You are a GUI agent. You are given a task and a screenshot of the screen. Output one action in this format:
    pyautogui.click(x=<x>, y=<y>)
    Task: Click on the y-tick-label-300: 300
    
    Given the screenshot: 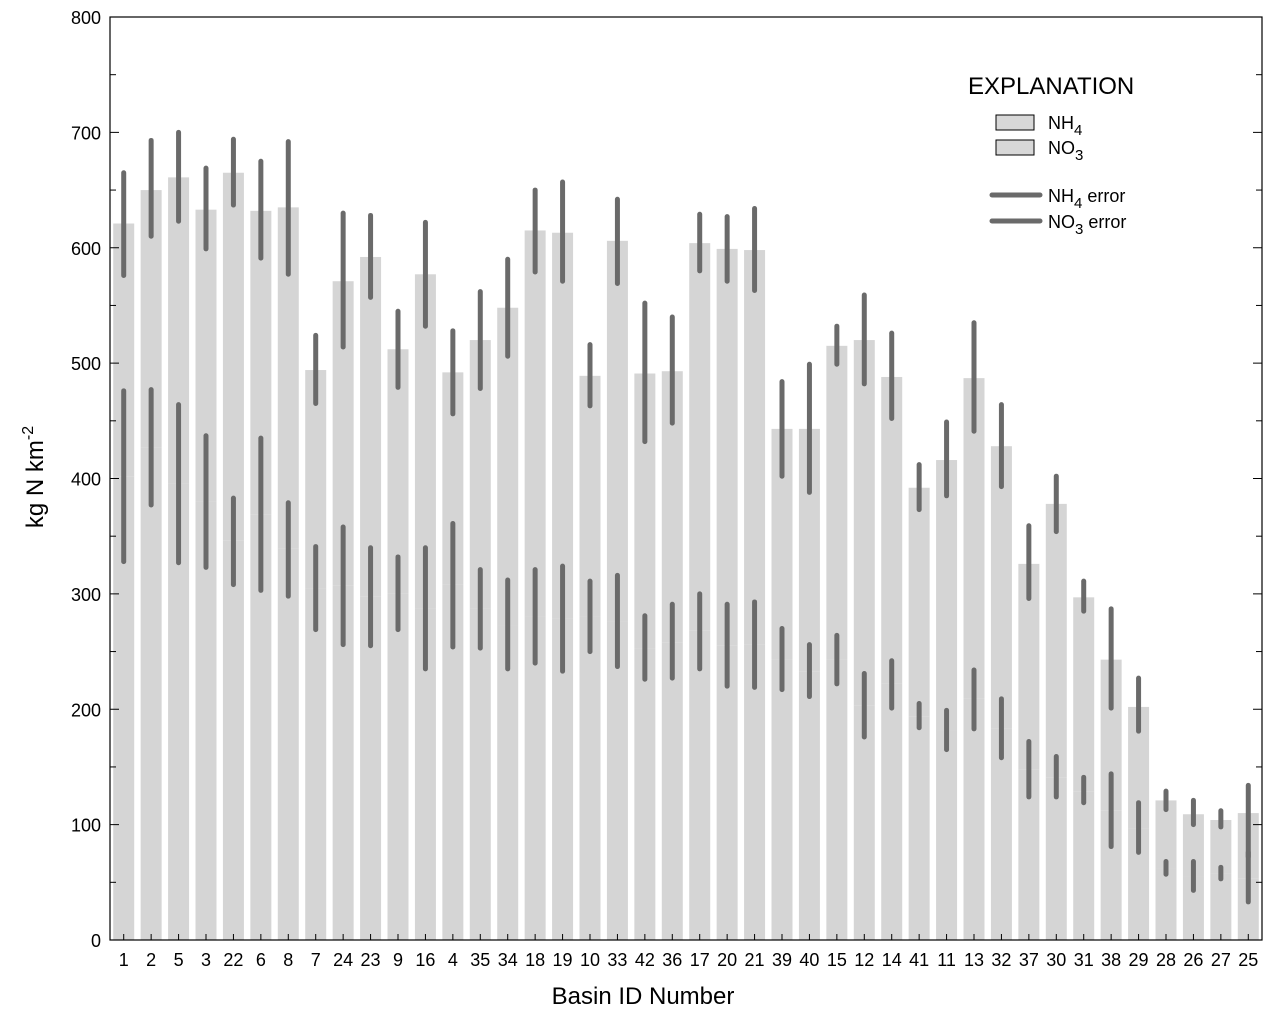 What is the action you would take?
    pyautogui.click(x=86, y=595)
    